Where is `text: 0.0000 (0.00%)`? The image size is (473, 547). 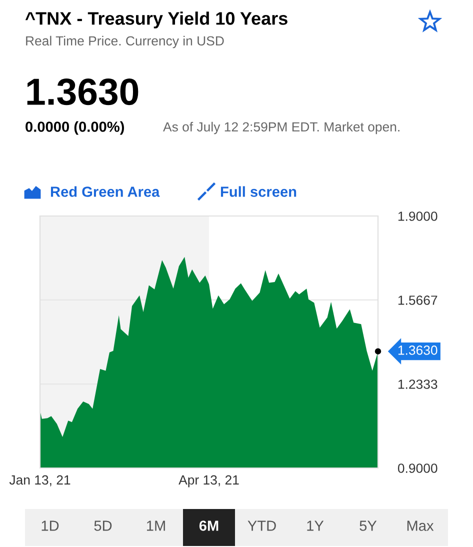
text: 0.0000 (0.00%) is located at coordinates (75, 128).